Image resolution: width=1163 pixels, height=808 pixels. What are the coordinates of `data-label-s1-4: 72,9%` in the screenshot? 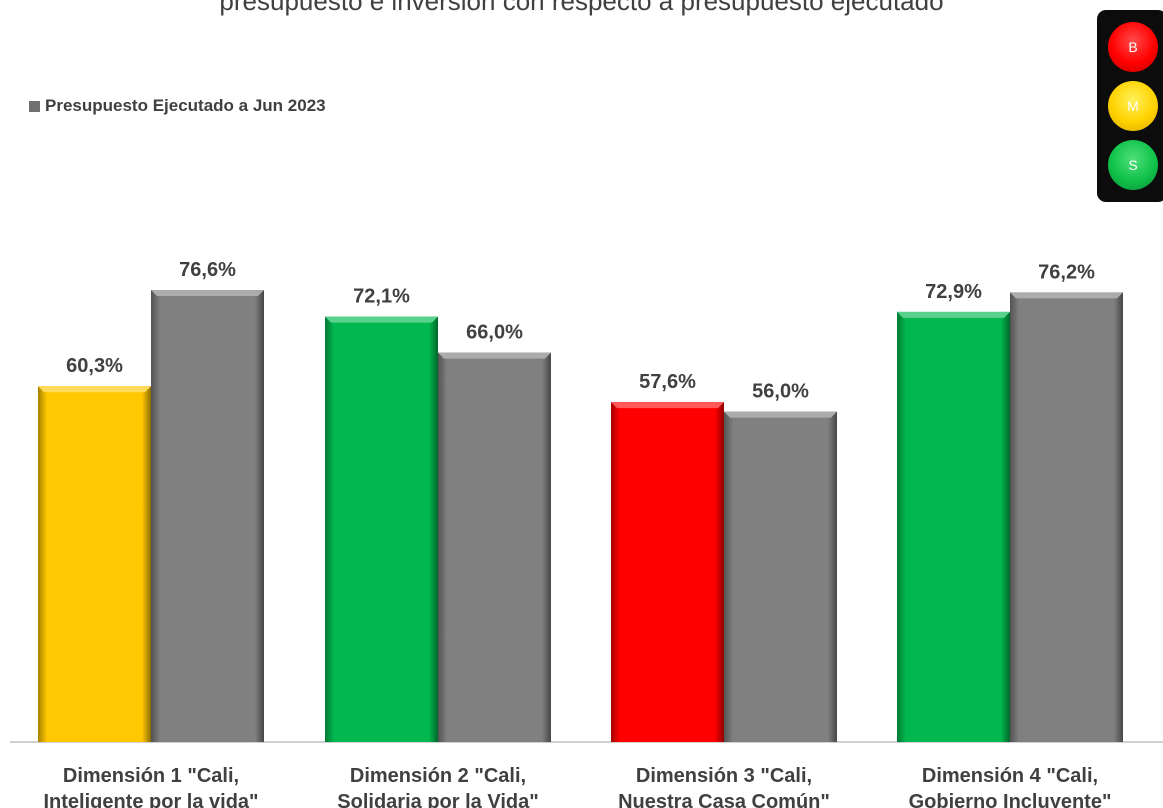 It's located at (953, 292).